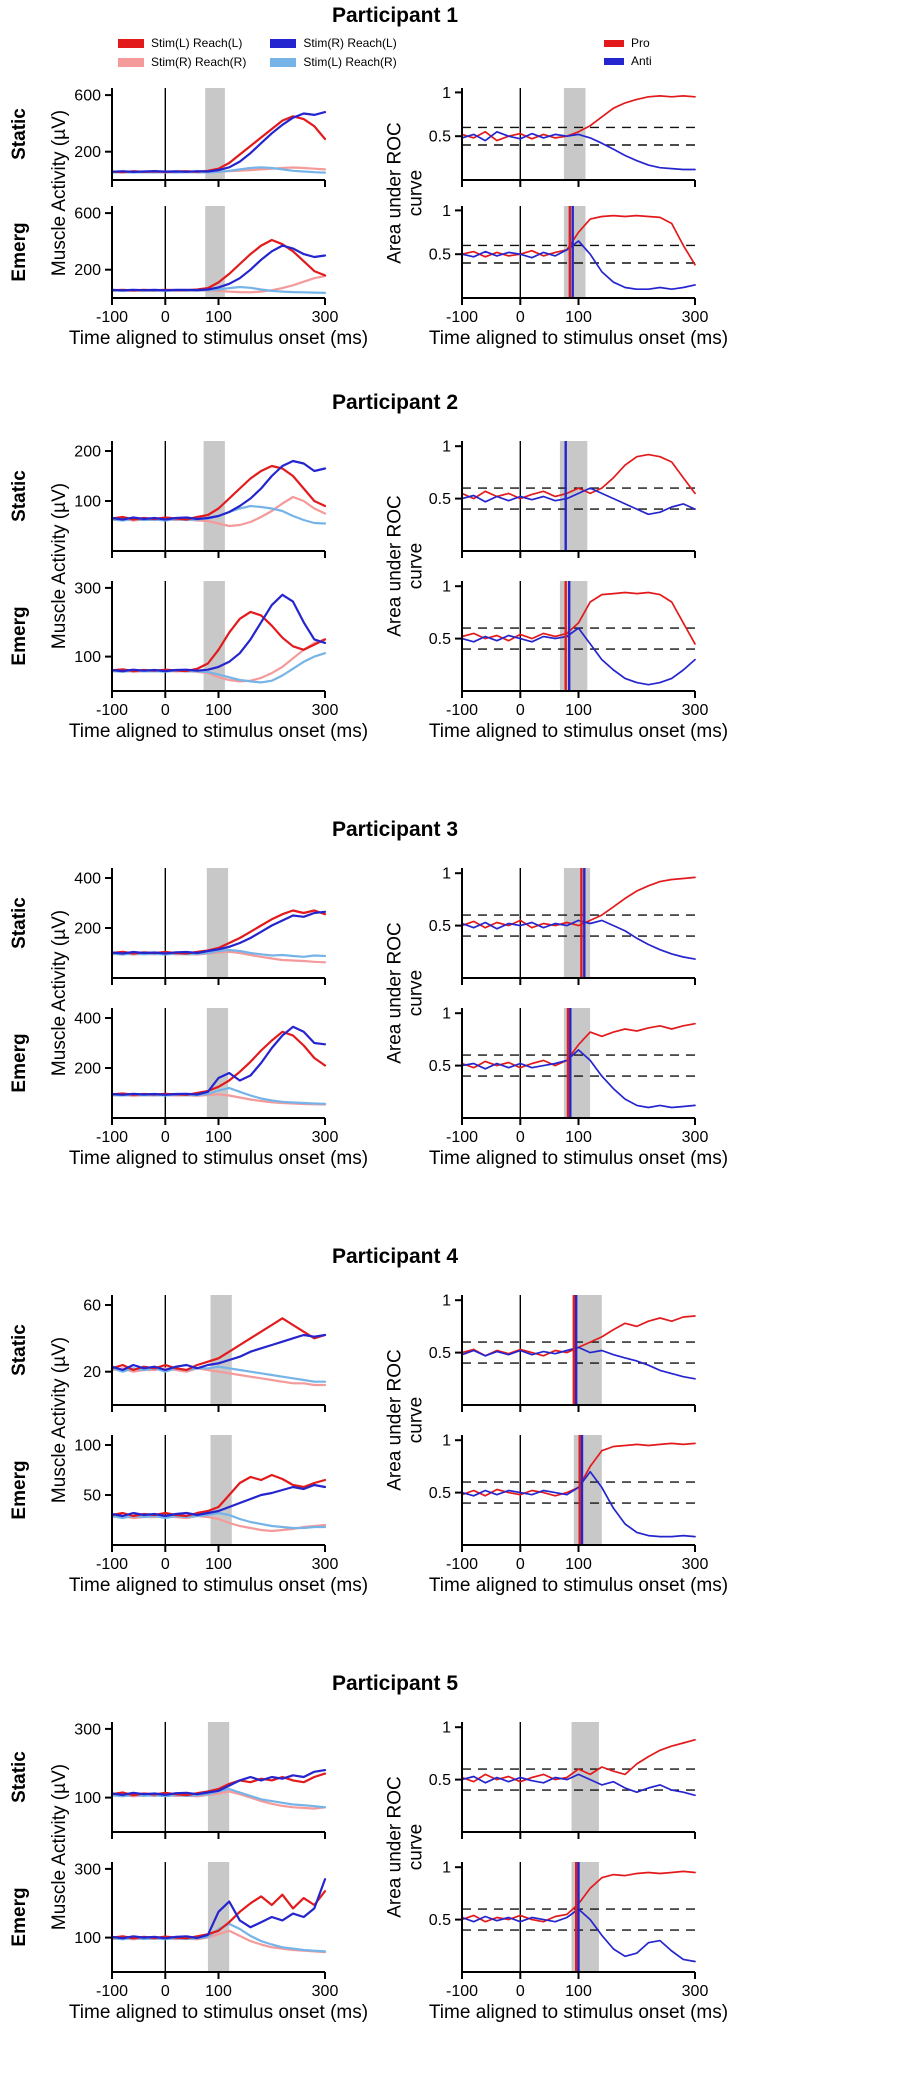  What do you see at coordinates (87, 1019) in the screenshot?
I see `y-tick-label: 400` at bounding box center [87, 1019].